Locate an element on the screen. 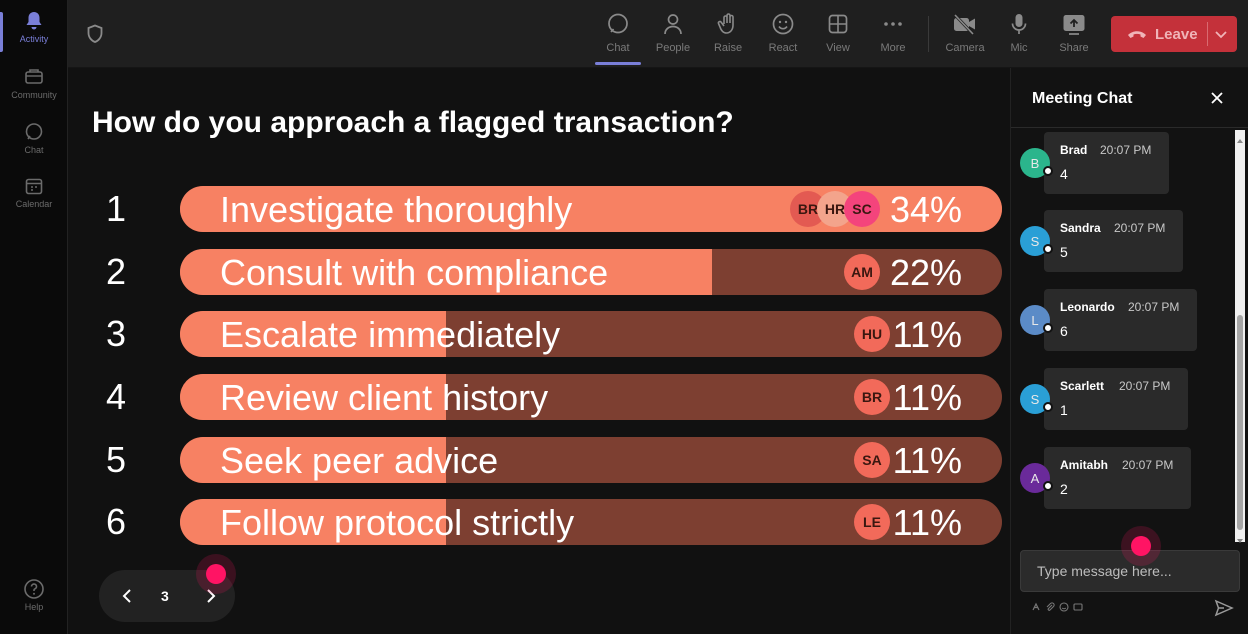 Image resolution: width=1248 pixels, height=634 pixels. option-number: 6 is located at coordinates (116, 521).